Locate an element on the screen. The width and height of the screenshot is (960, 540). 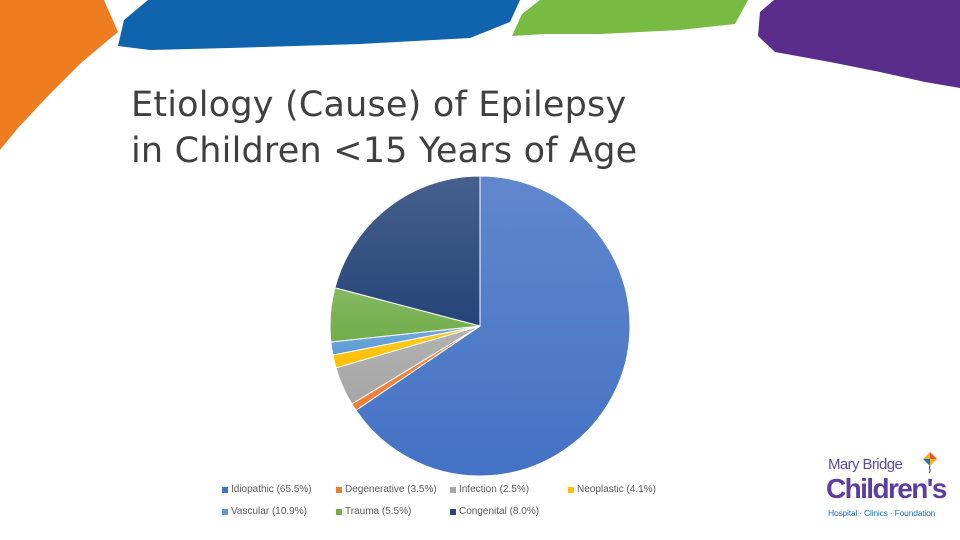
legend-item-degenerative: Degenerative (3.5%) is located at coordinates (386, 489).